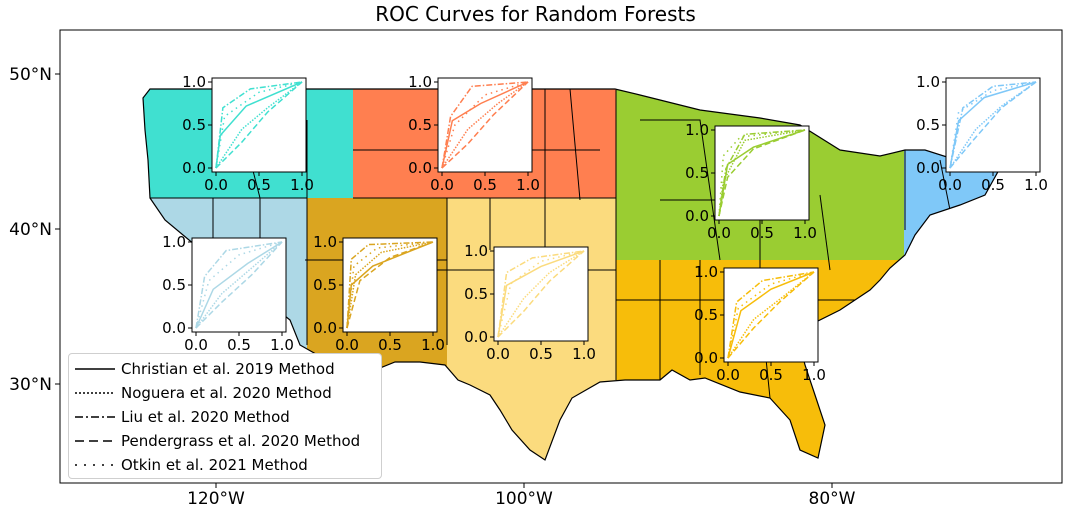 This screenshot has height=515, width=1071. Describe the element at coordinates (95, 465) in the screenshot. I see `legend-line-loosely-dotted` at that location.